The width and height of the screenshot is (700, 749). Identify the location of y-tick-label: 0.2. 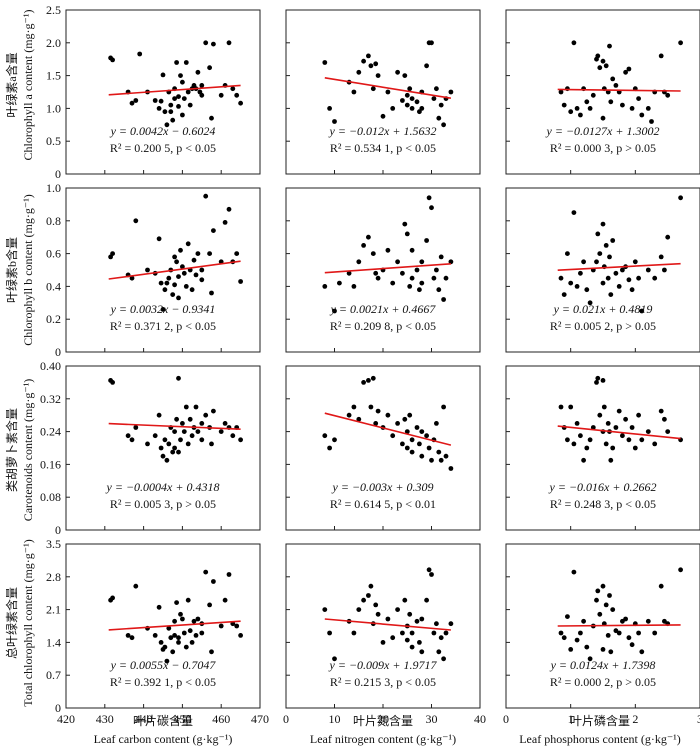
(53, 319).